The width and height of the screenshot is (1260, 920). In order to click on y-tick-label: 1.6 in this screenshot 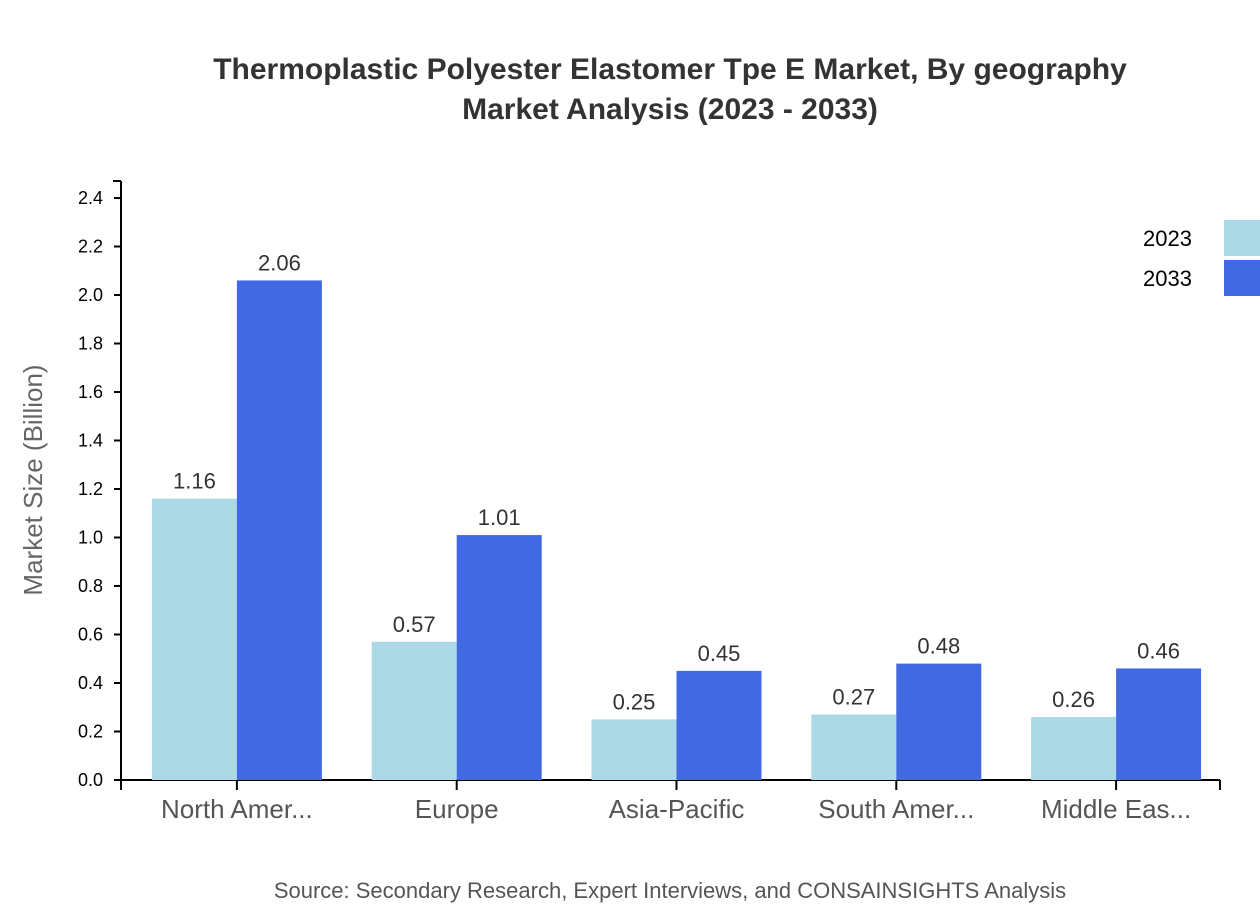, I will do `click(90, 392)`.